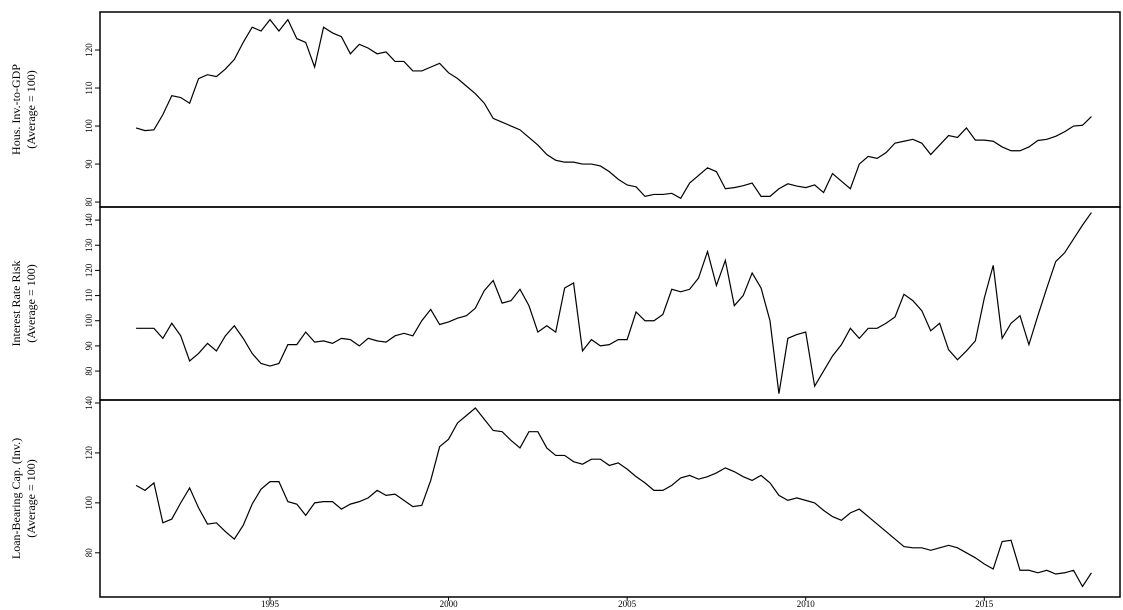 Image resolution: width=1123 pixels, height=610 pixels. Describe the element at coordinates (806, 604) in the screenshot. I see `x-tick-label: 2010` at that location.